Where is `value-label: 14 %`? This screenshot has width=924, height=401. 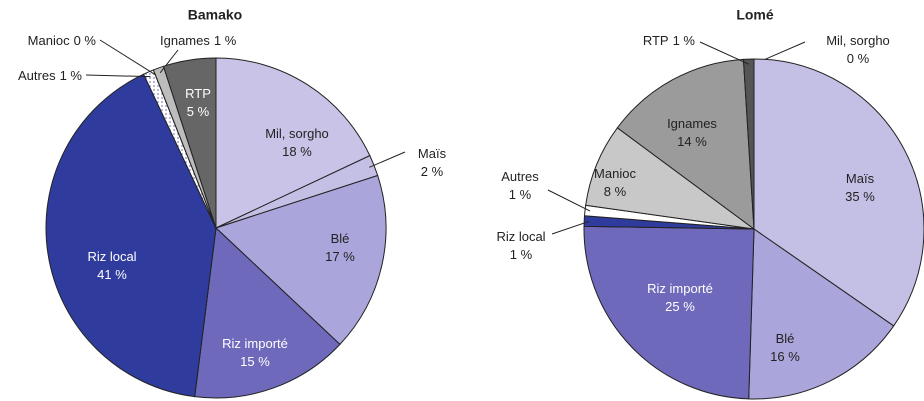 value-label: 14 % is located at coordinates (692, 141).